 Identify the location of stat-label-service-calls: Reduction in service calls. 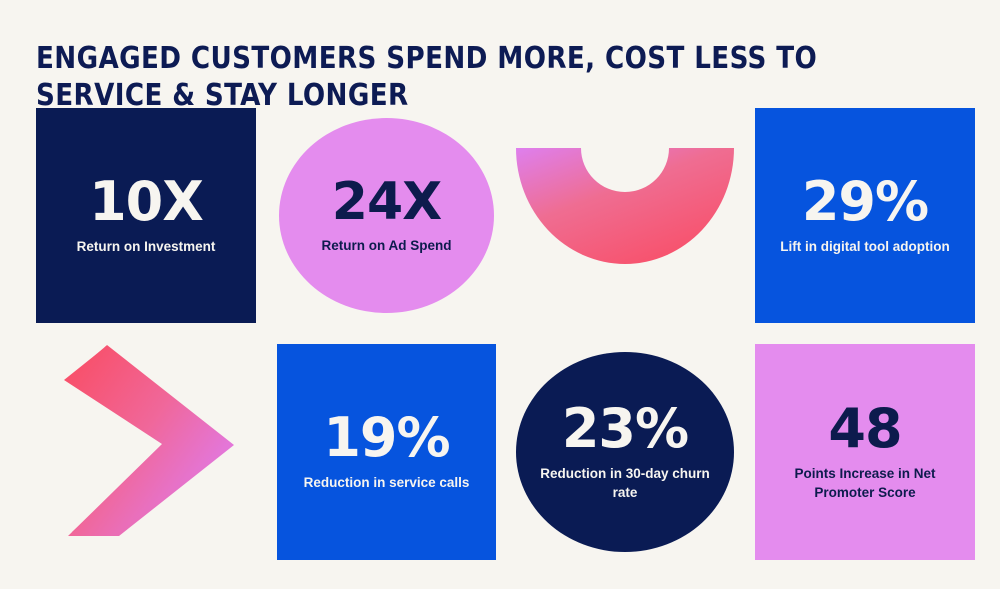
(386, 483).